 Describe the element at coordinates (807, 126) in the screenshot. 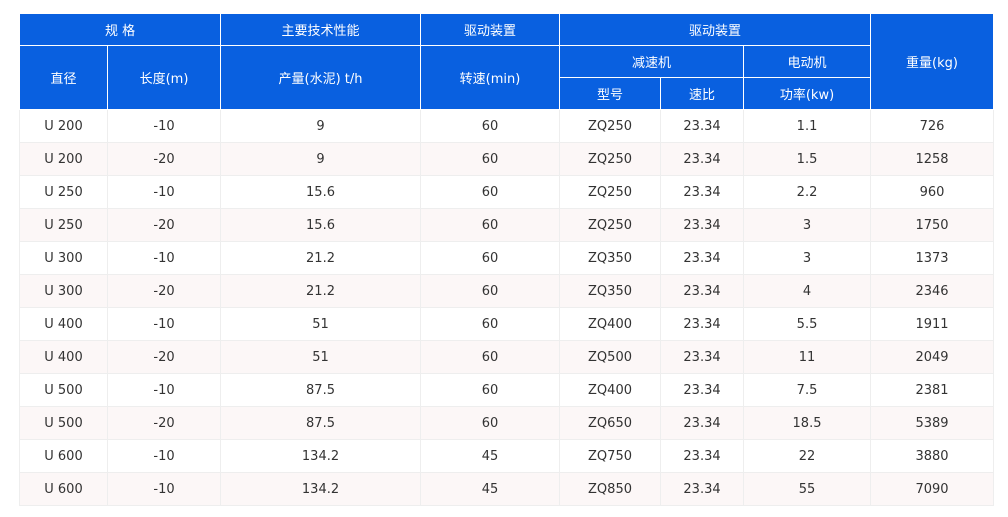

I see `cell-power: 1.1` at that location.